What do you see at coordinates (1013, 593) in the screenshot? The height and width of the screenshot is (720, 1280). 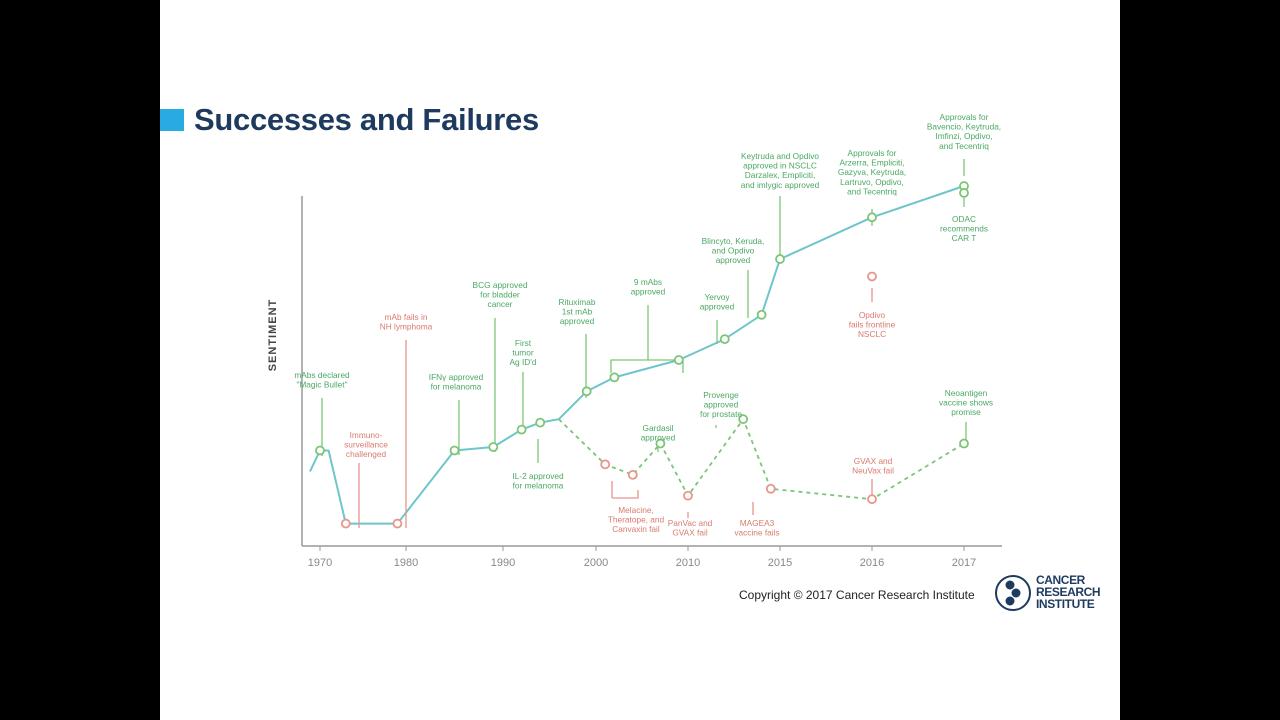 I see `cri-logo-icon` at bounding box center [1013, 593].